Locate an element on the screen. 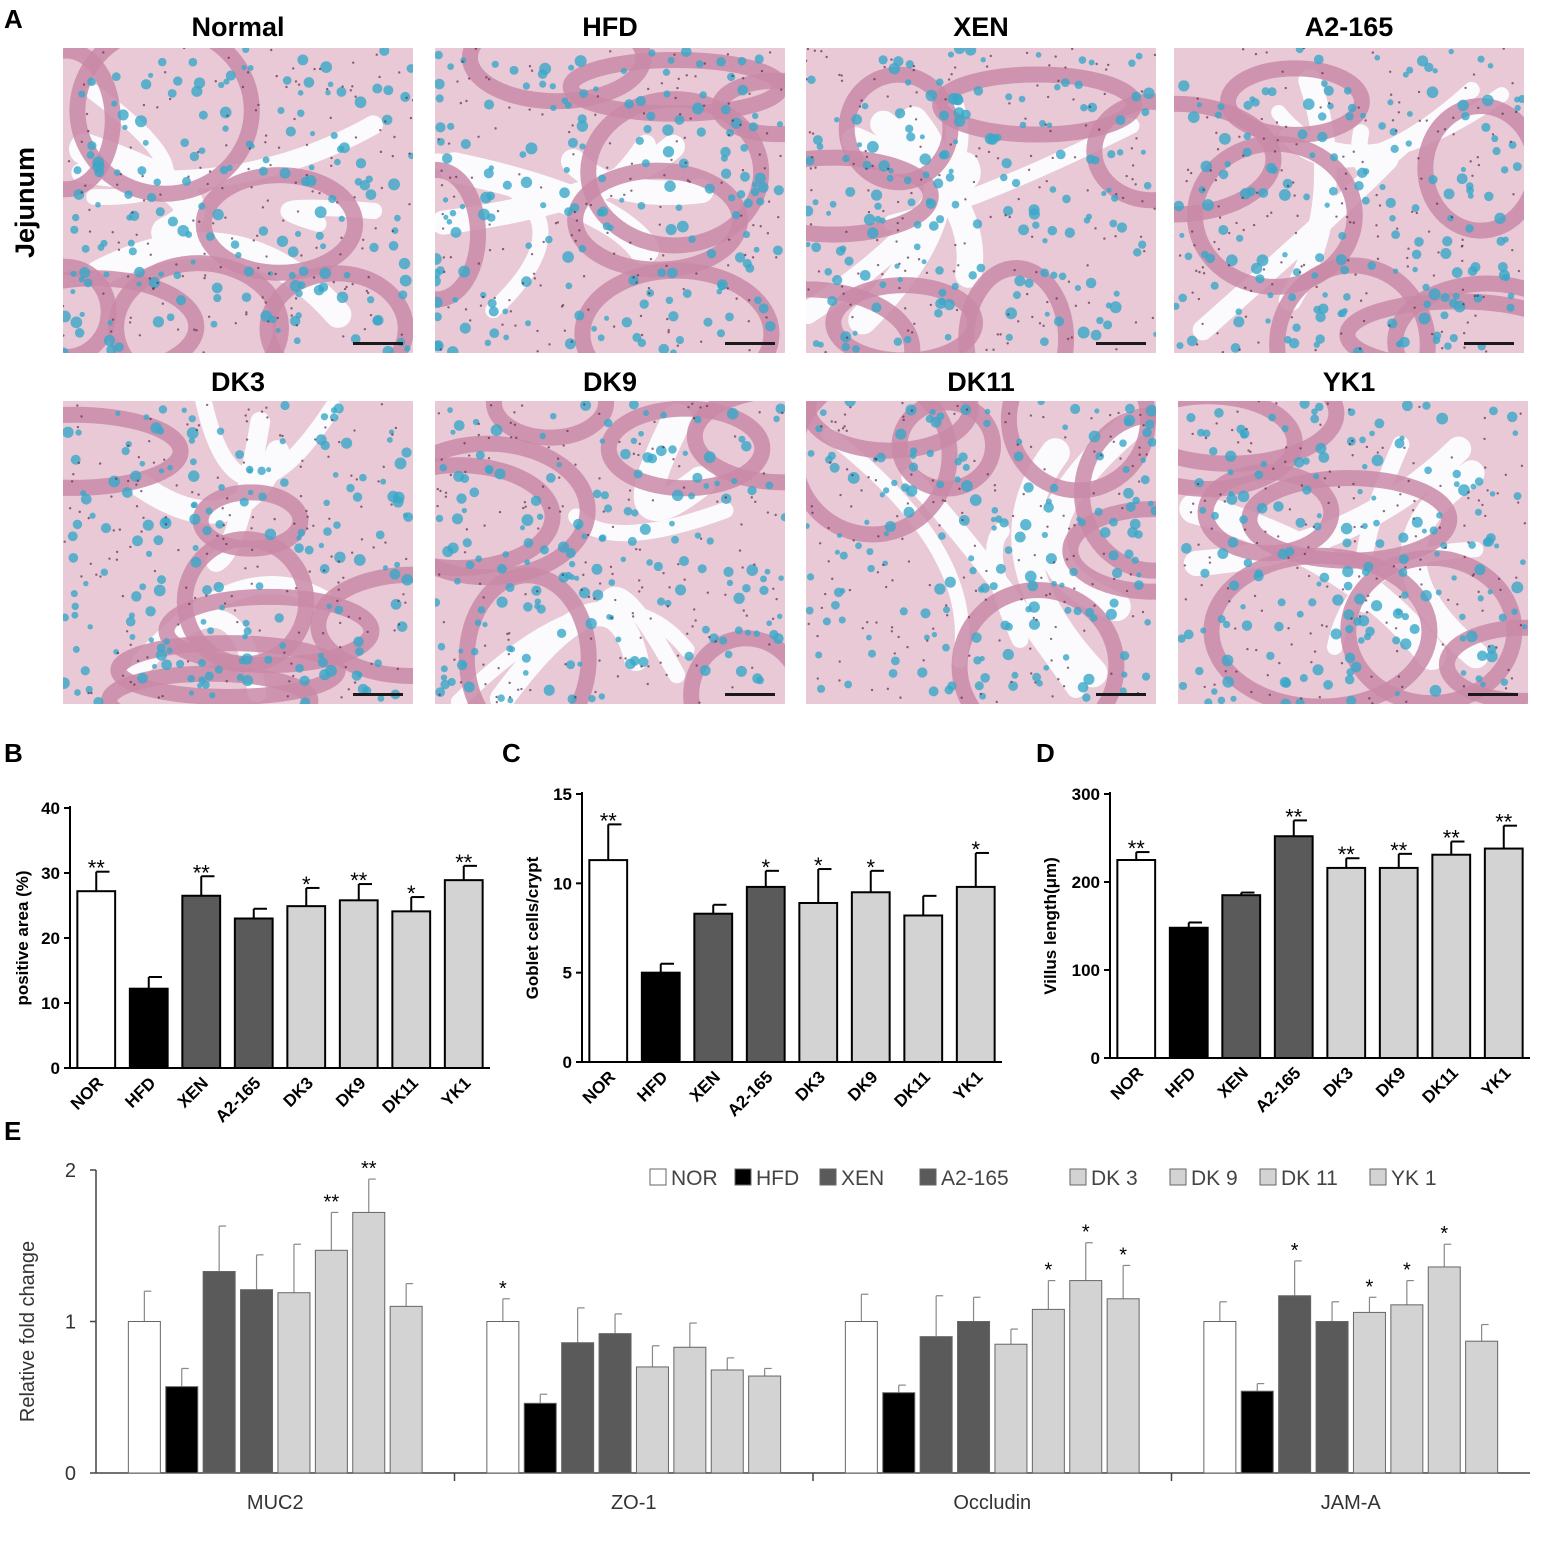  micrograph-xen is located at coordinates (981, 200).